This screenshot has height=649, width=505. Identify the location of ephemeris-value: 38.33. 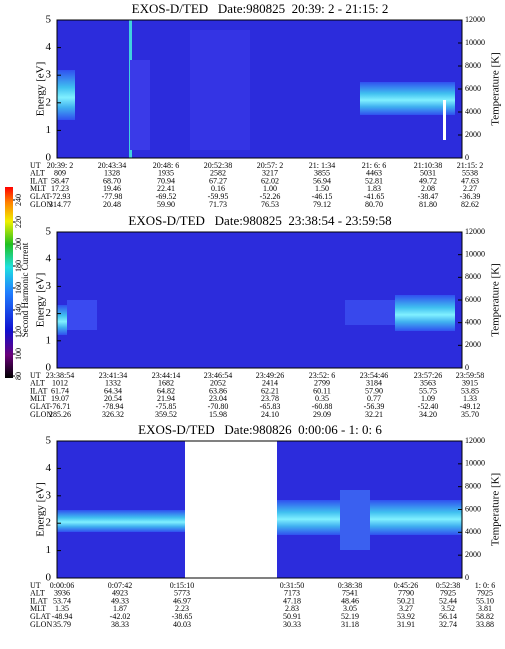
(120, 624).